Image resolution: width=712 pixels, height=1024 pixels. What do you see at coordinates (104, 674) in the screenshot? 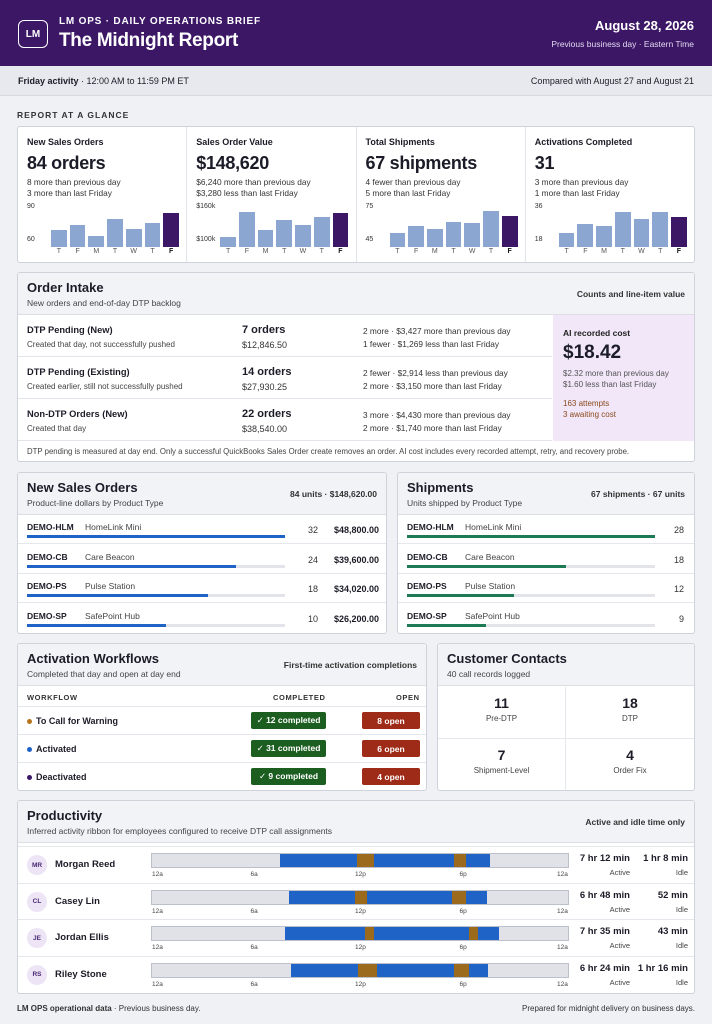
I see `card-subtitle: Completed that day and open at day end` at bounding box center [104, 674].